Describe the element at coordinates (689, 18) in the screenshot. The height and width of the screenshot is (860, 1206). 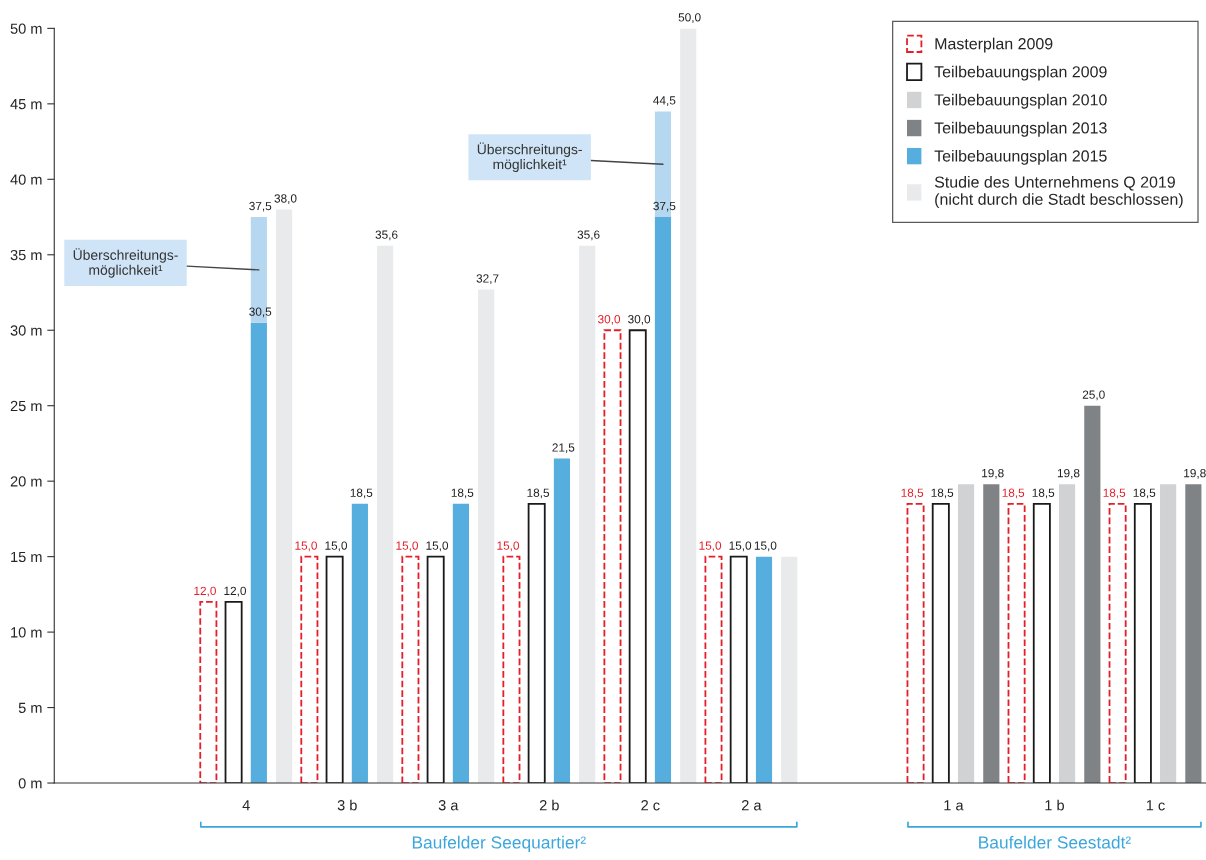
I see `data-label: 50,0` at that location.